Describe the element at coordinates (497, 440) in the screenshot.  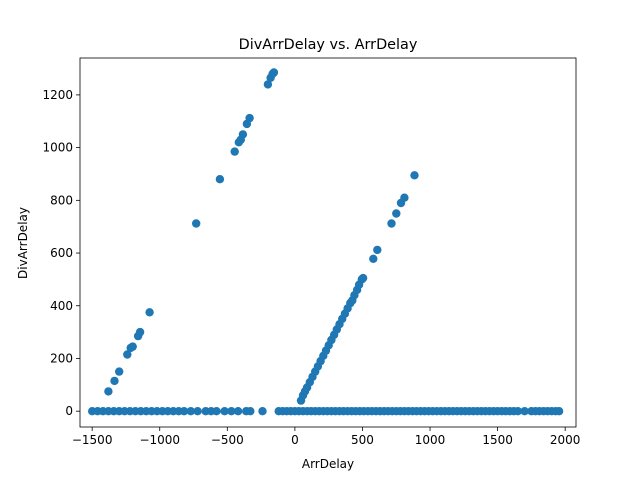
I see `x-tick-label: 1500` at that location.